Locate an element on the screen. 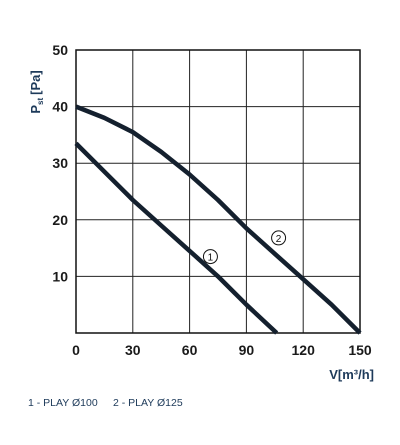 This screenshot has height=445, width=400. y-label-sub: st is located at coordinates (40, 101).